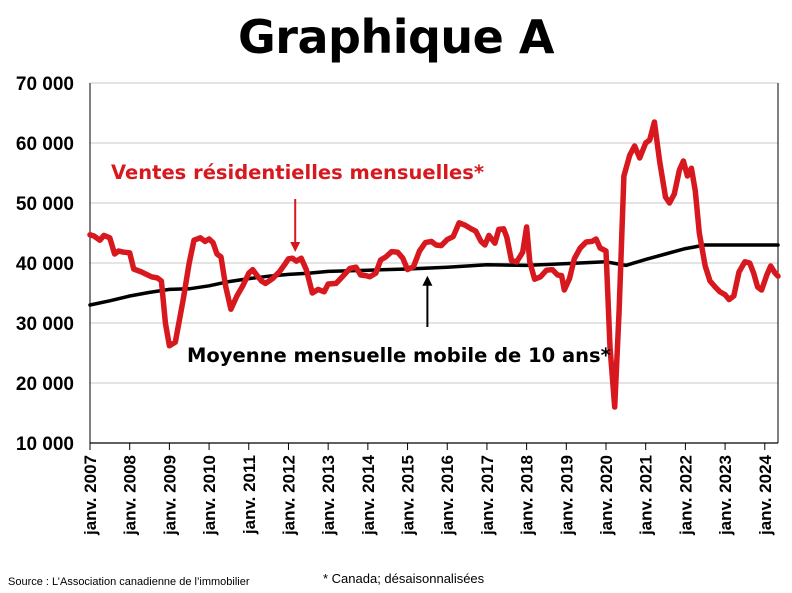  I want to click on x-tick-label: janv. 2010, so click(209, 495).